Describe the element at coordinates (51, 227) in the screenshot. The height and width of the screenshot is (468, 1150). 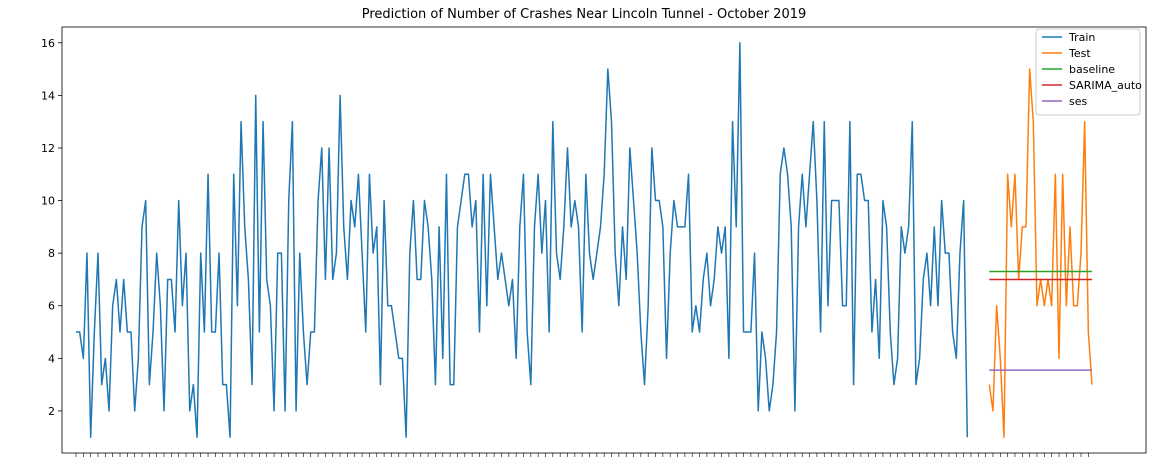
I see `y-axis: 2 4 6 8 10 12 14 16` at that location.